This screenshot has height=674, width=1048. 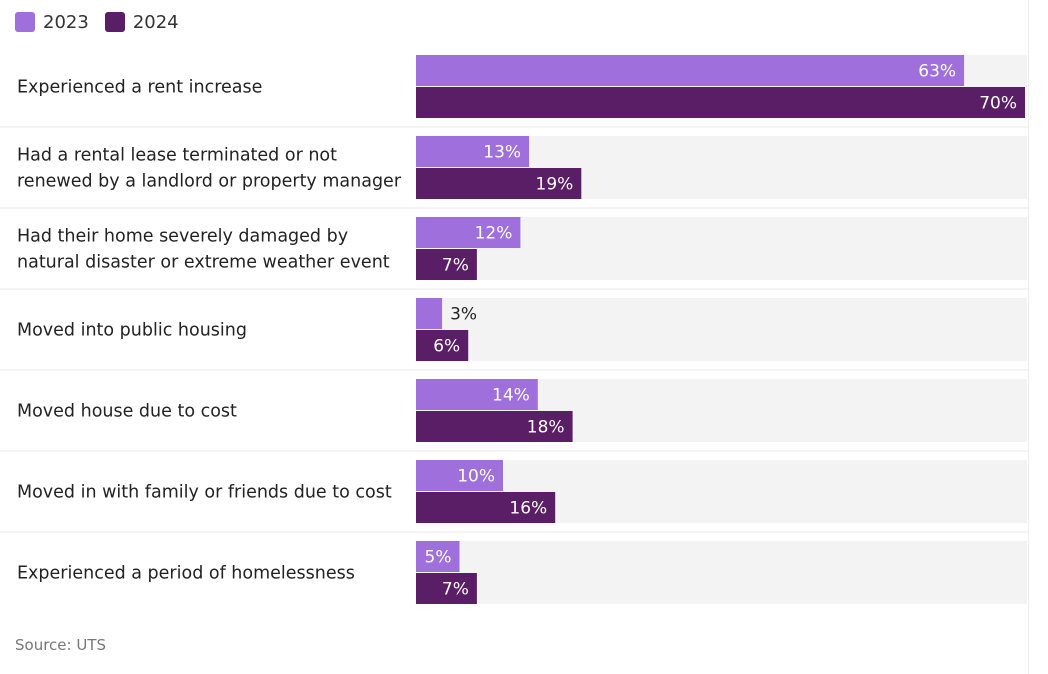 I want to click on data-label: 3%, so click(x=463, y=315).